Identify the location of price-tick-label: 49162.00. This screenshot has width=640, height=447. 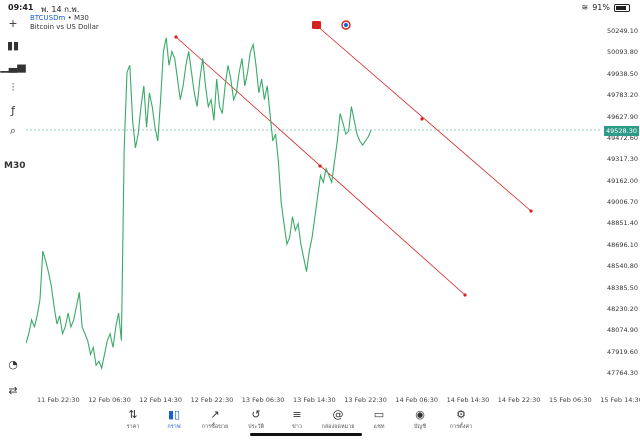
(623, 180).